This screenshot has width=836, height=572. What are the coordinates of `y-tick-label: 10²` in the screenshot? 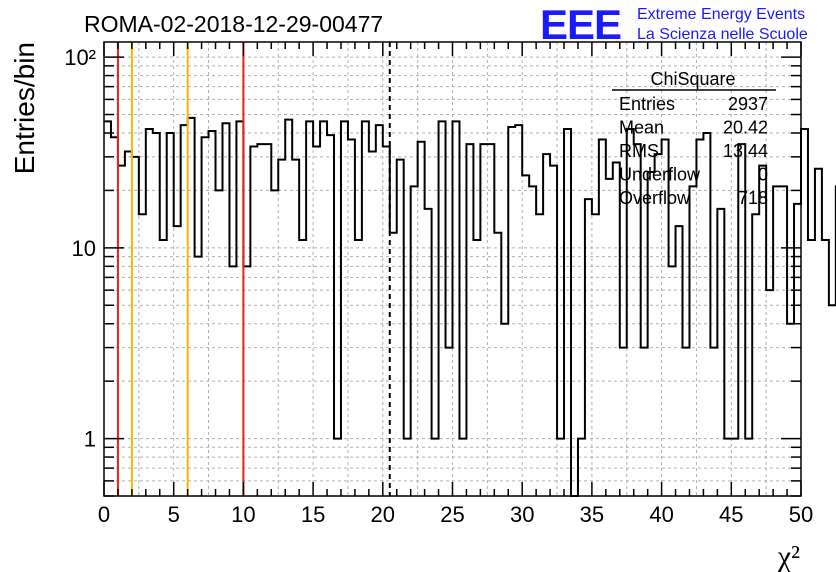 It's located at (80, 57).